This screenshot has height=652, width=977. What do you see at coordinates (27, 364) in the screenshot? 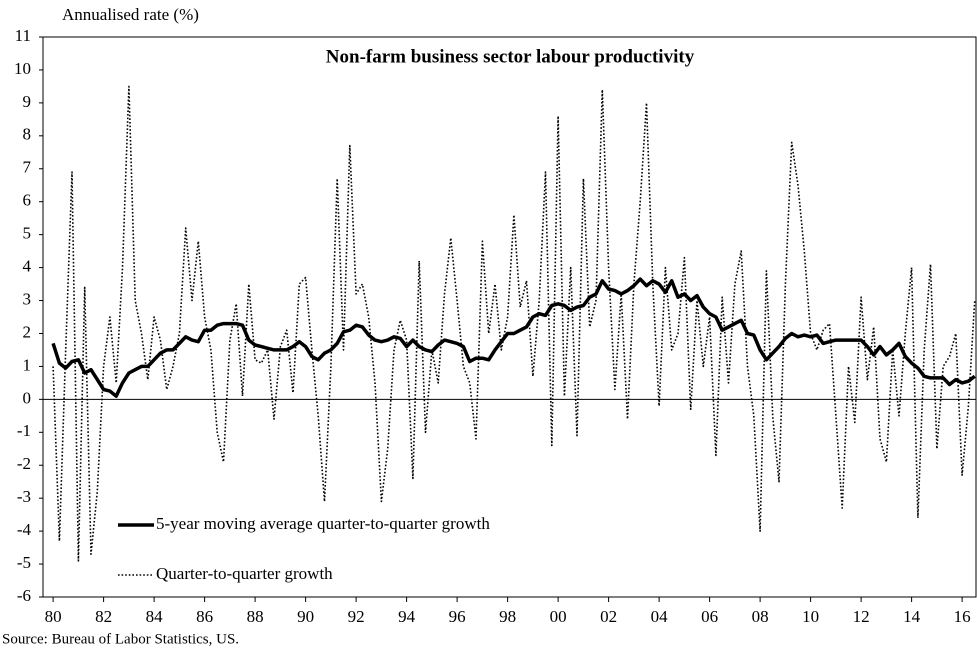
I see `y-tick-label: 1` at bounding box center [27, 364].